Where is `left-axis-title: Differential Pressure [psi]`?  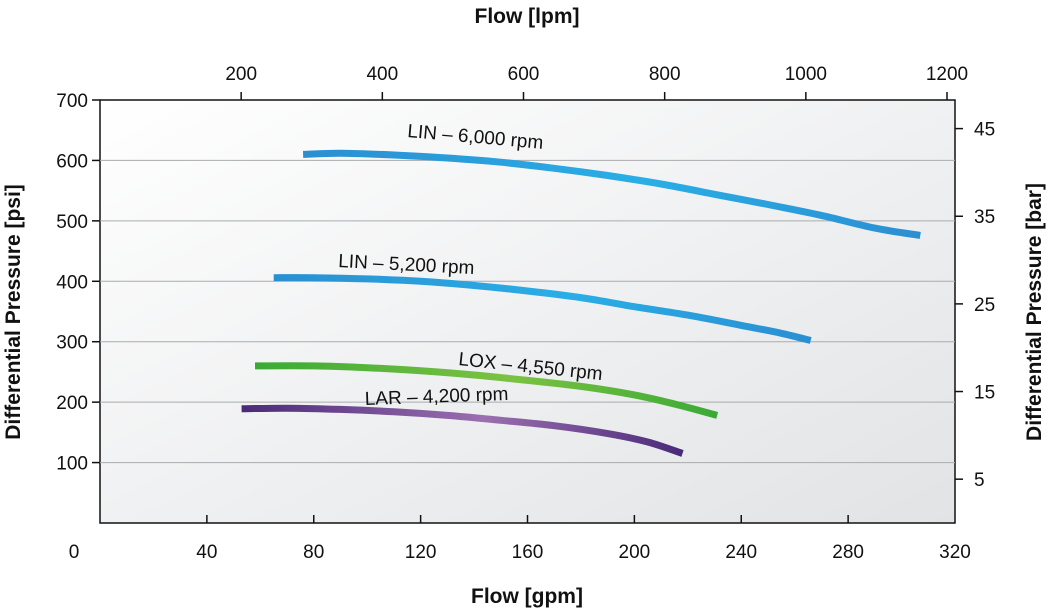 left-axis-title: Differential Pressure [psi] is located at coordinates (13, 312).